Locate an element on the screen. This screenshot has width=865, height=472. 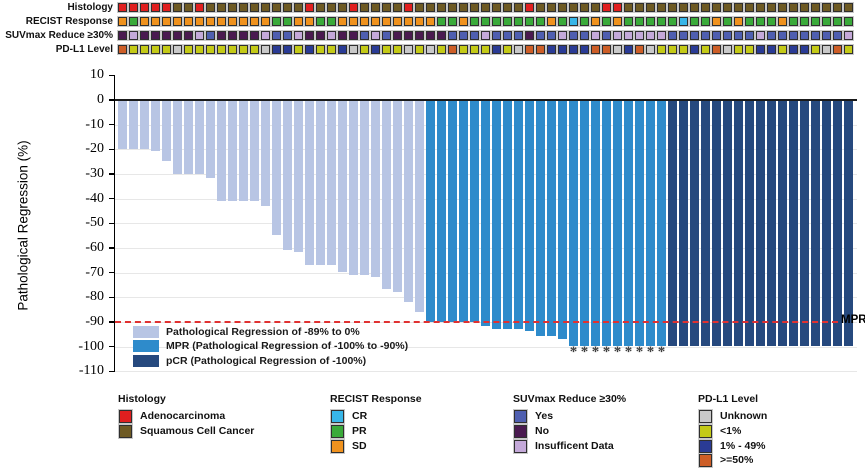
mpr-dashed-line is located at coordinates (476, 322).